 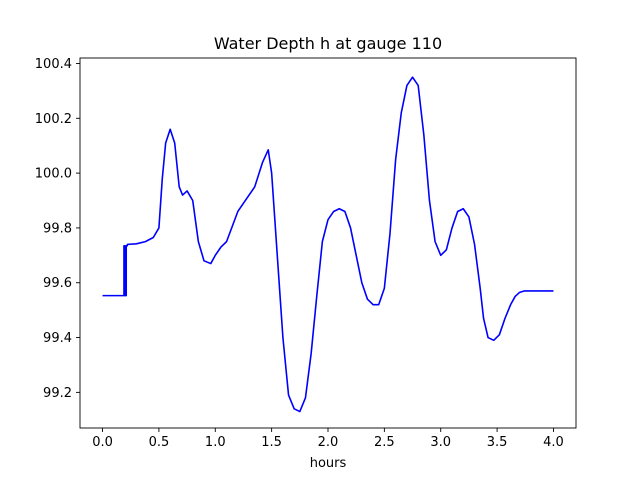 I want to click on x-tick-label: 4.0, so click(x=553, y=442).